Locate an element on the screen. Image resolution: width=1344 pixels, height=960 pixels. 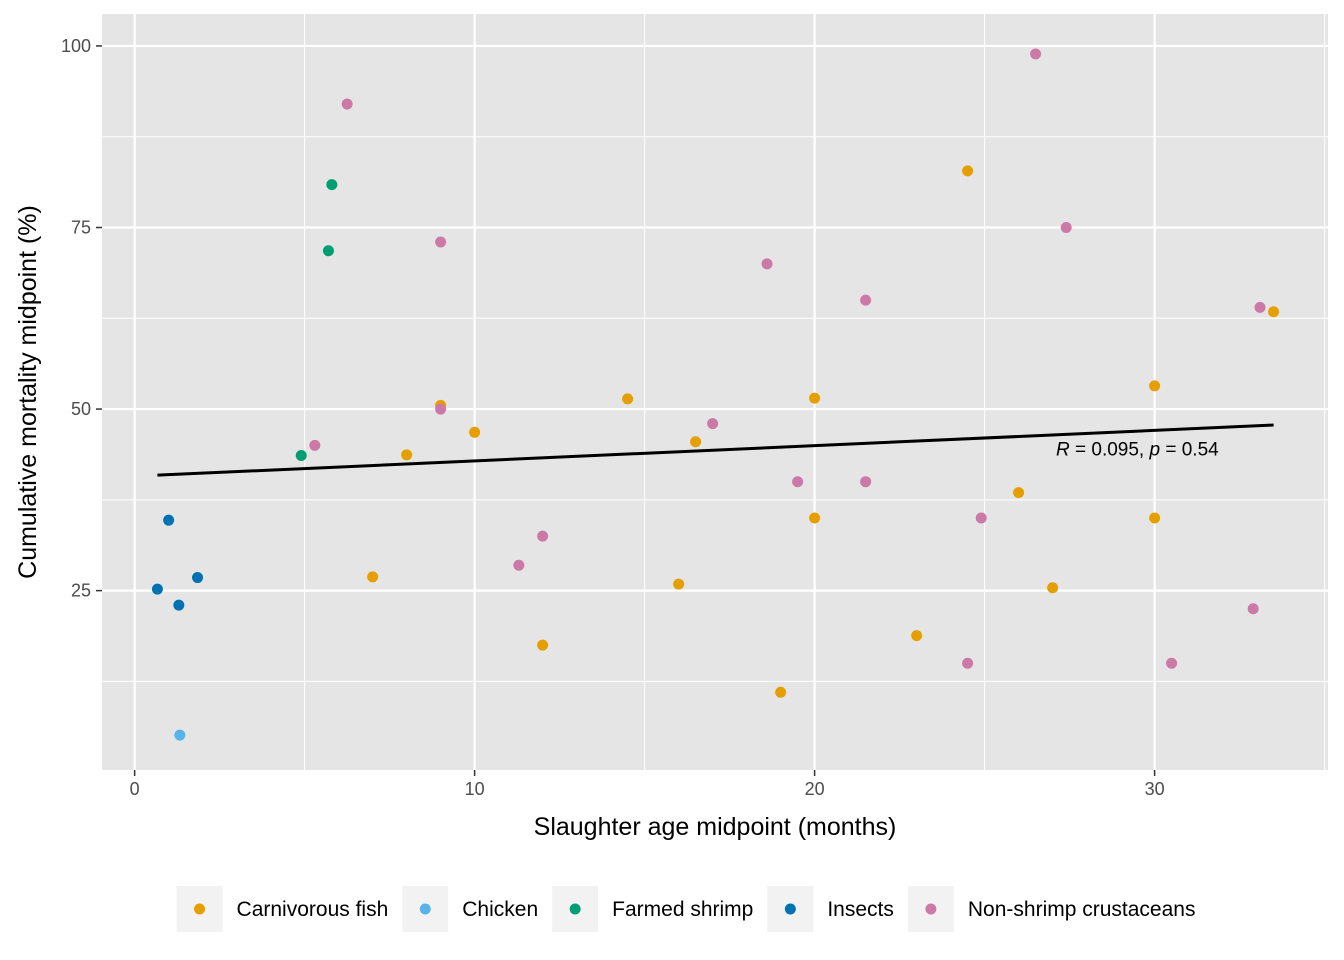
y-tick-label: 100 is located at coordinates (76, 46).